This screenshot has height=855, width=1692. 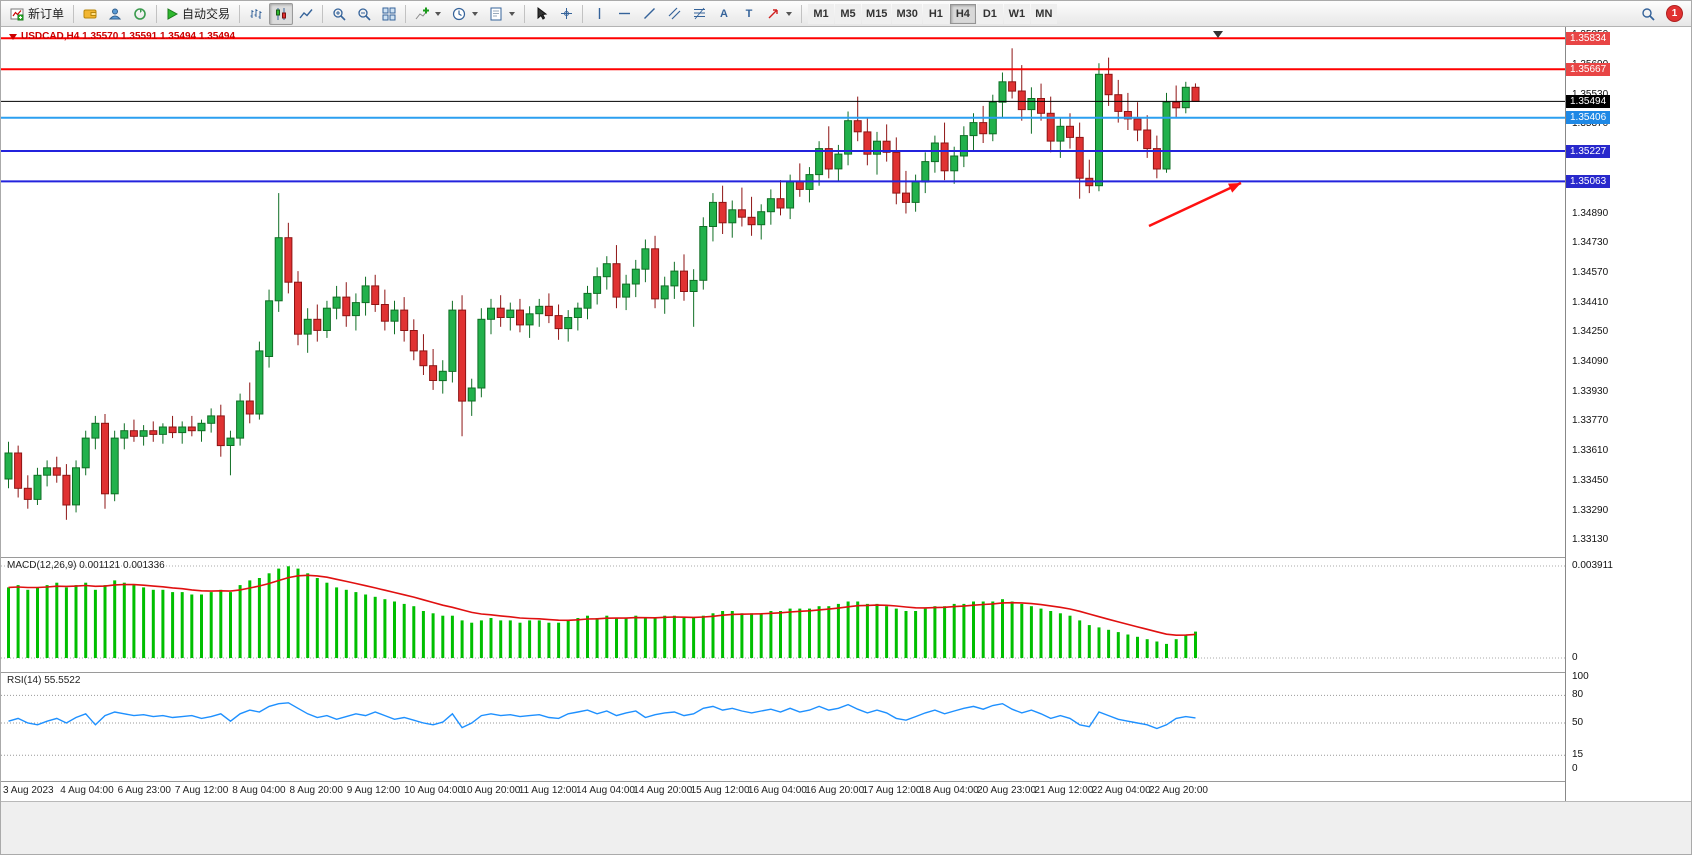 I want to click on zoom-out-button, so click(x=364, y=14).